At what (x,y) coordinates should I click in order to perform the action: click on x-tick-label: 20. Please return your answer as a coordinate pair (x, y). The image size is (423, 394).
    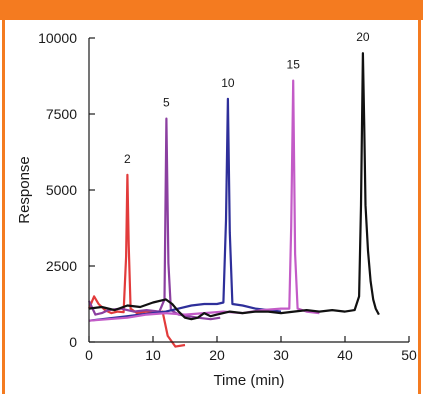
    Looking at the image, I should click on (217, 355).